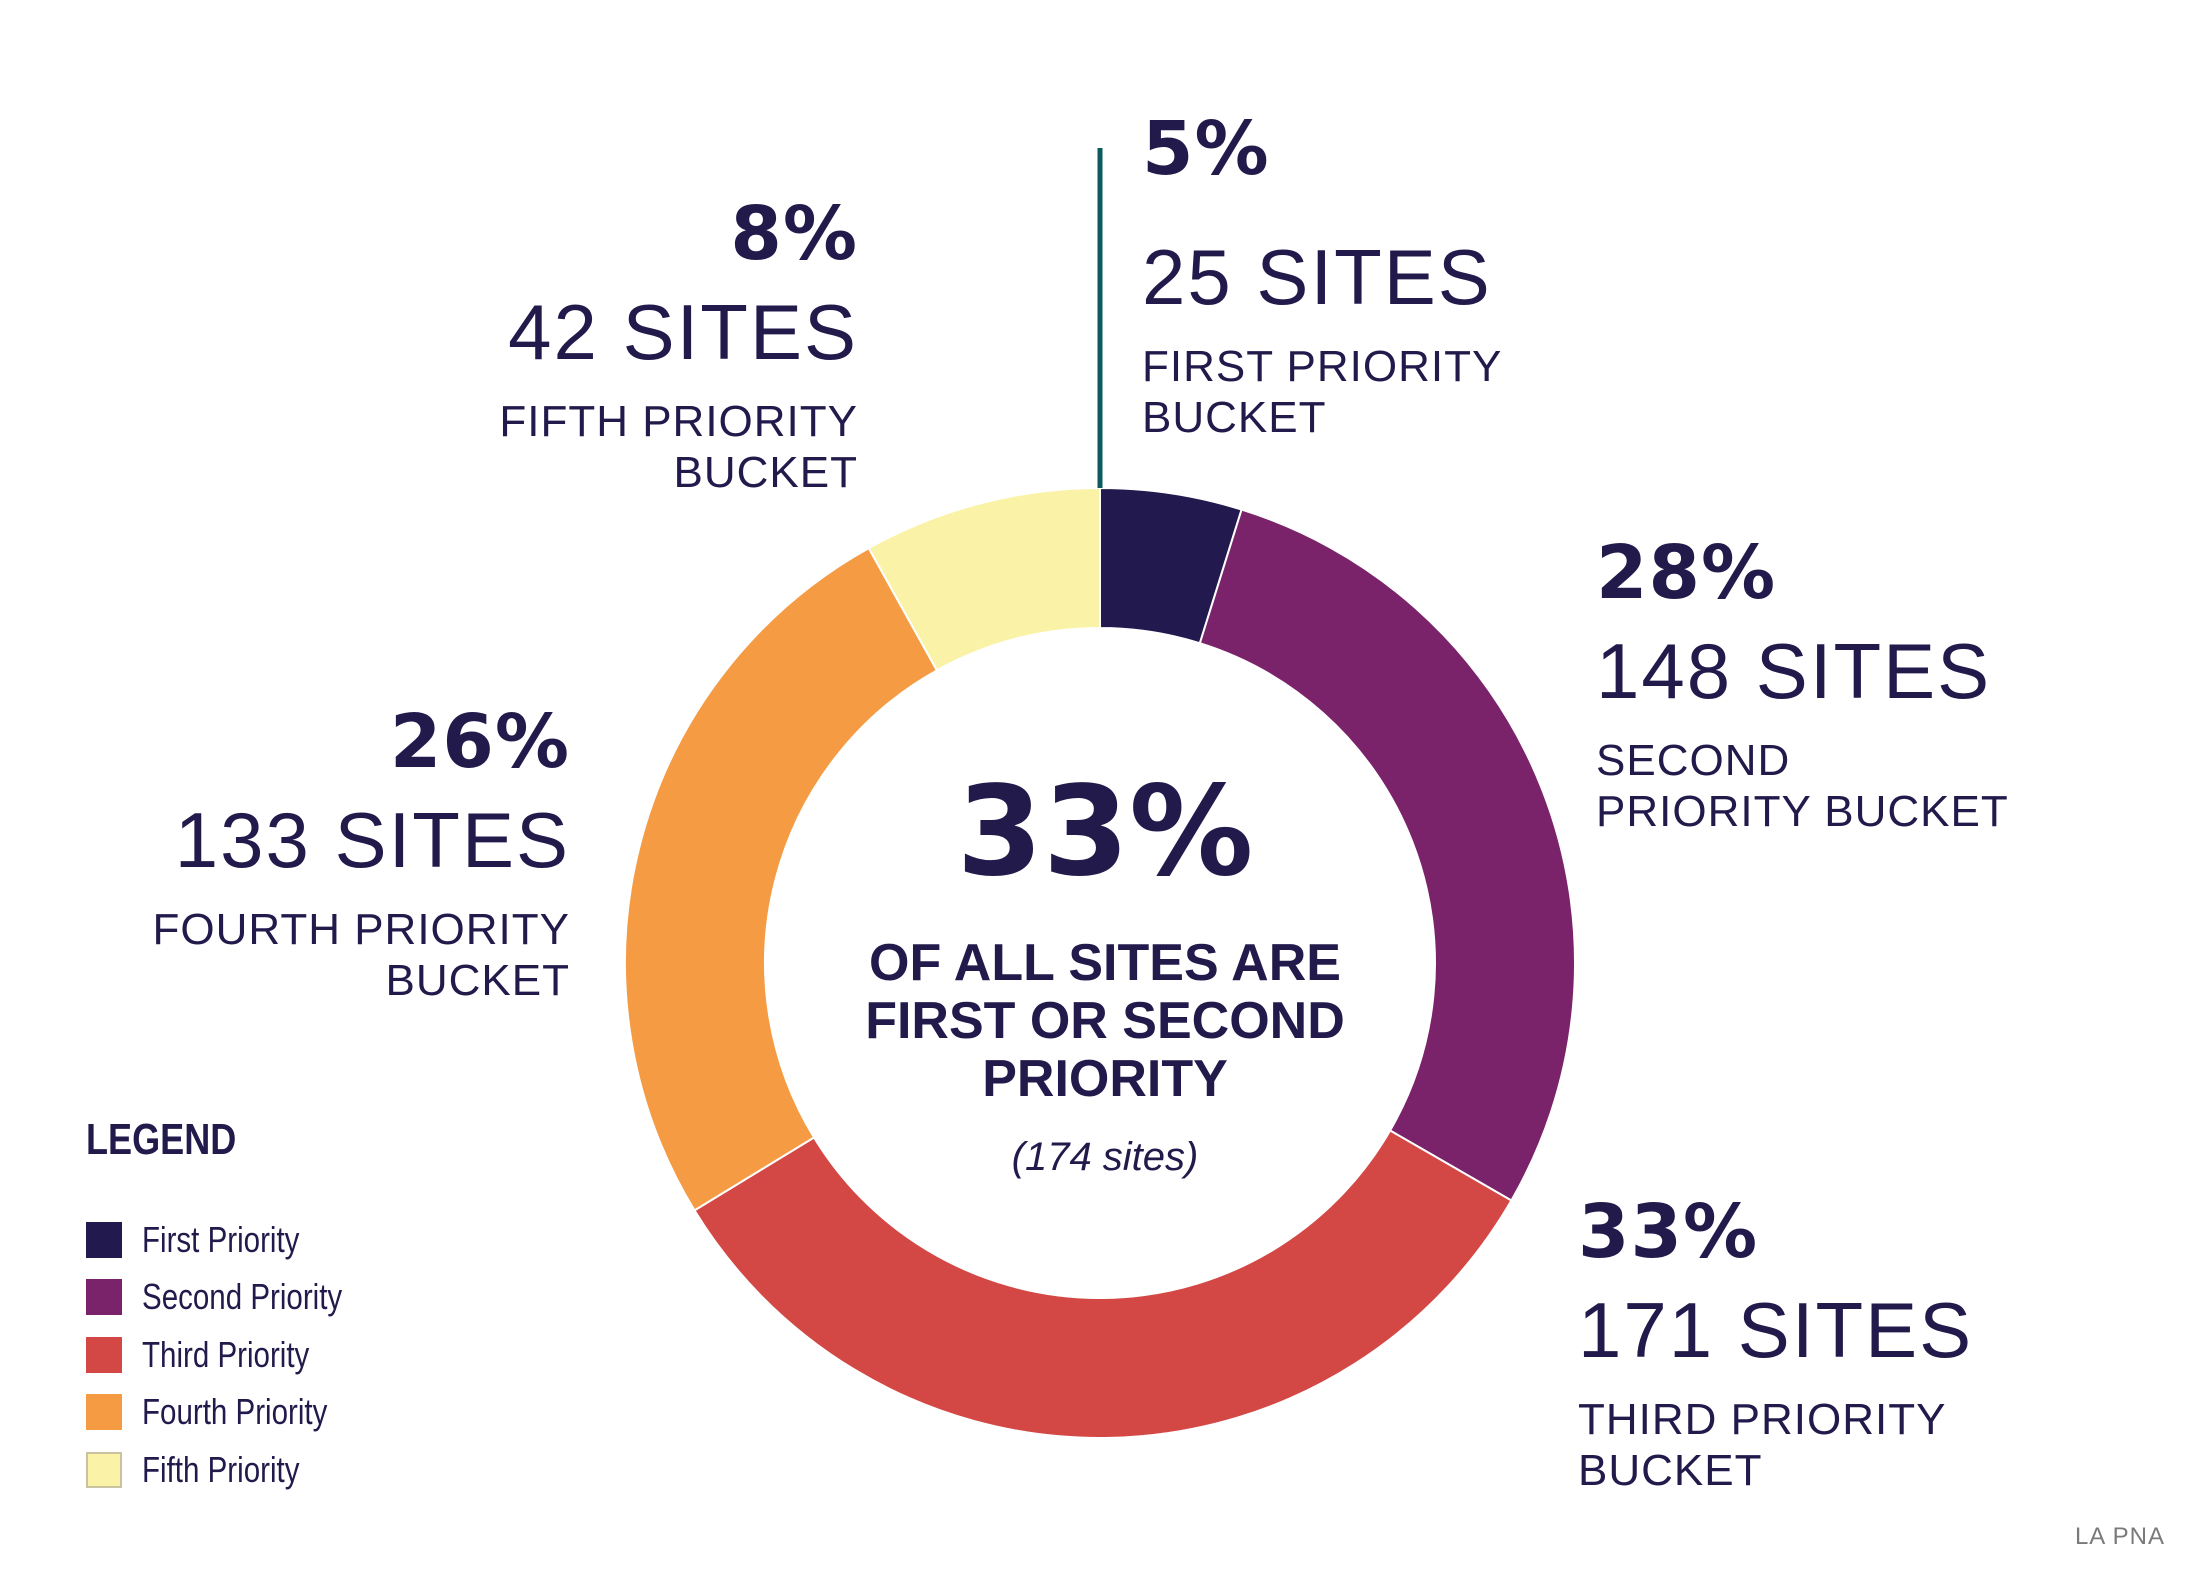  What do you see at coordinates (242, 1297) in the screenshot?
I see `legend-label-second-priority: Second Priority` at bounding box center [242, 1297].